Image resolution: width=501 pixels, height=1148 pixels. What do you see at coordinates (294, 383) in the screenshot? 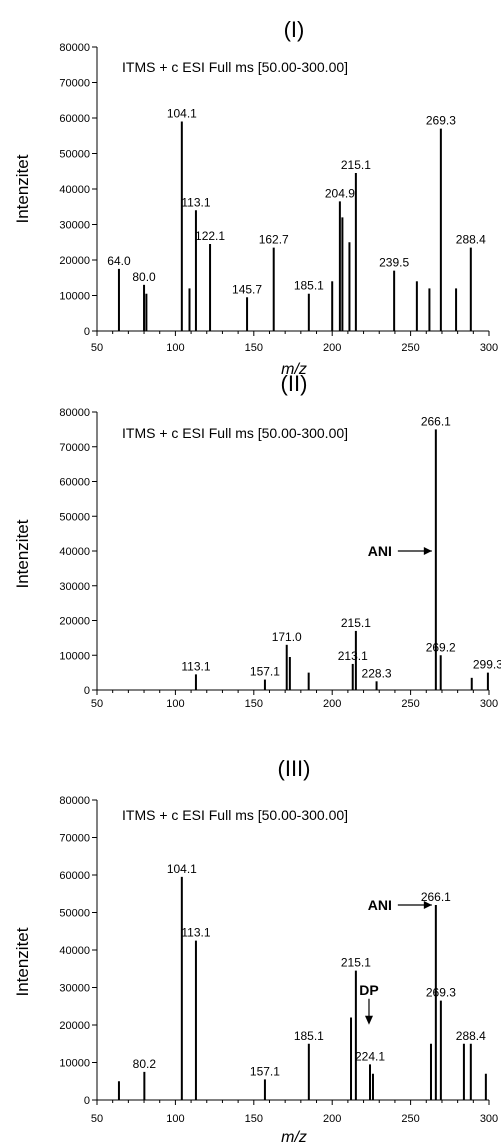
I see `panel-title: (II)` at bounding box center [294, 383].